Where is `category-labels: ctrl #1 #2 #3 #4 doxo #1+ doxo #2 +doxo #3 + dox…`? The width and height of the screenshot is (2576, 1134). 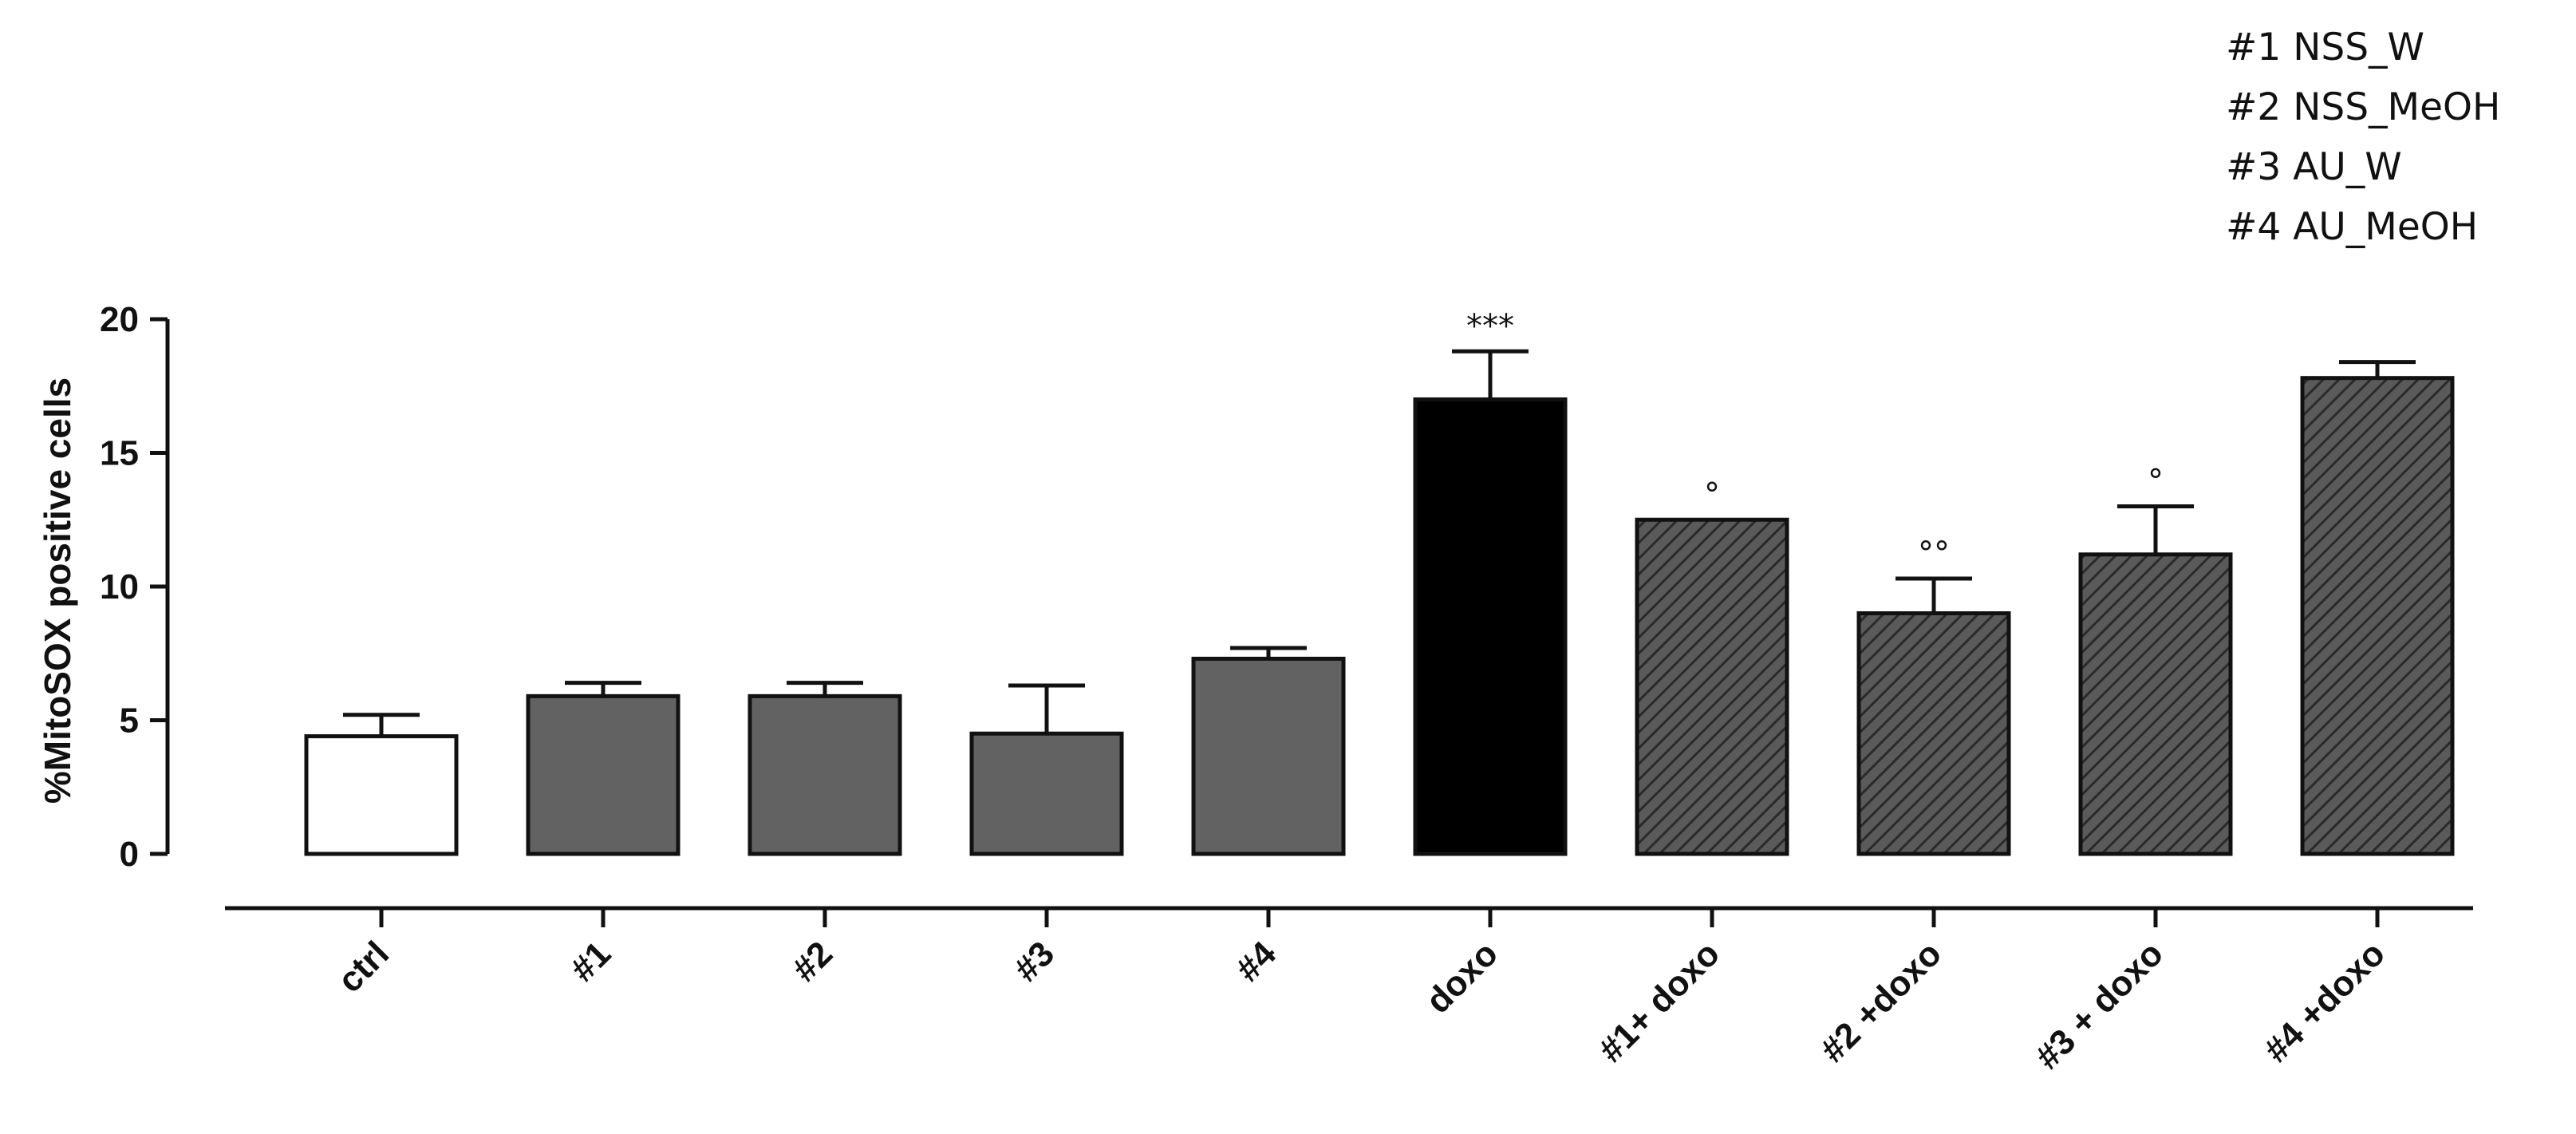 category-labels: ctrl #1 #2 #3 #4 doxo #1+ doxo #2 +doxo #3 + dox… is located at coordinates (1362, 1005).